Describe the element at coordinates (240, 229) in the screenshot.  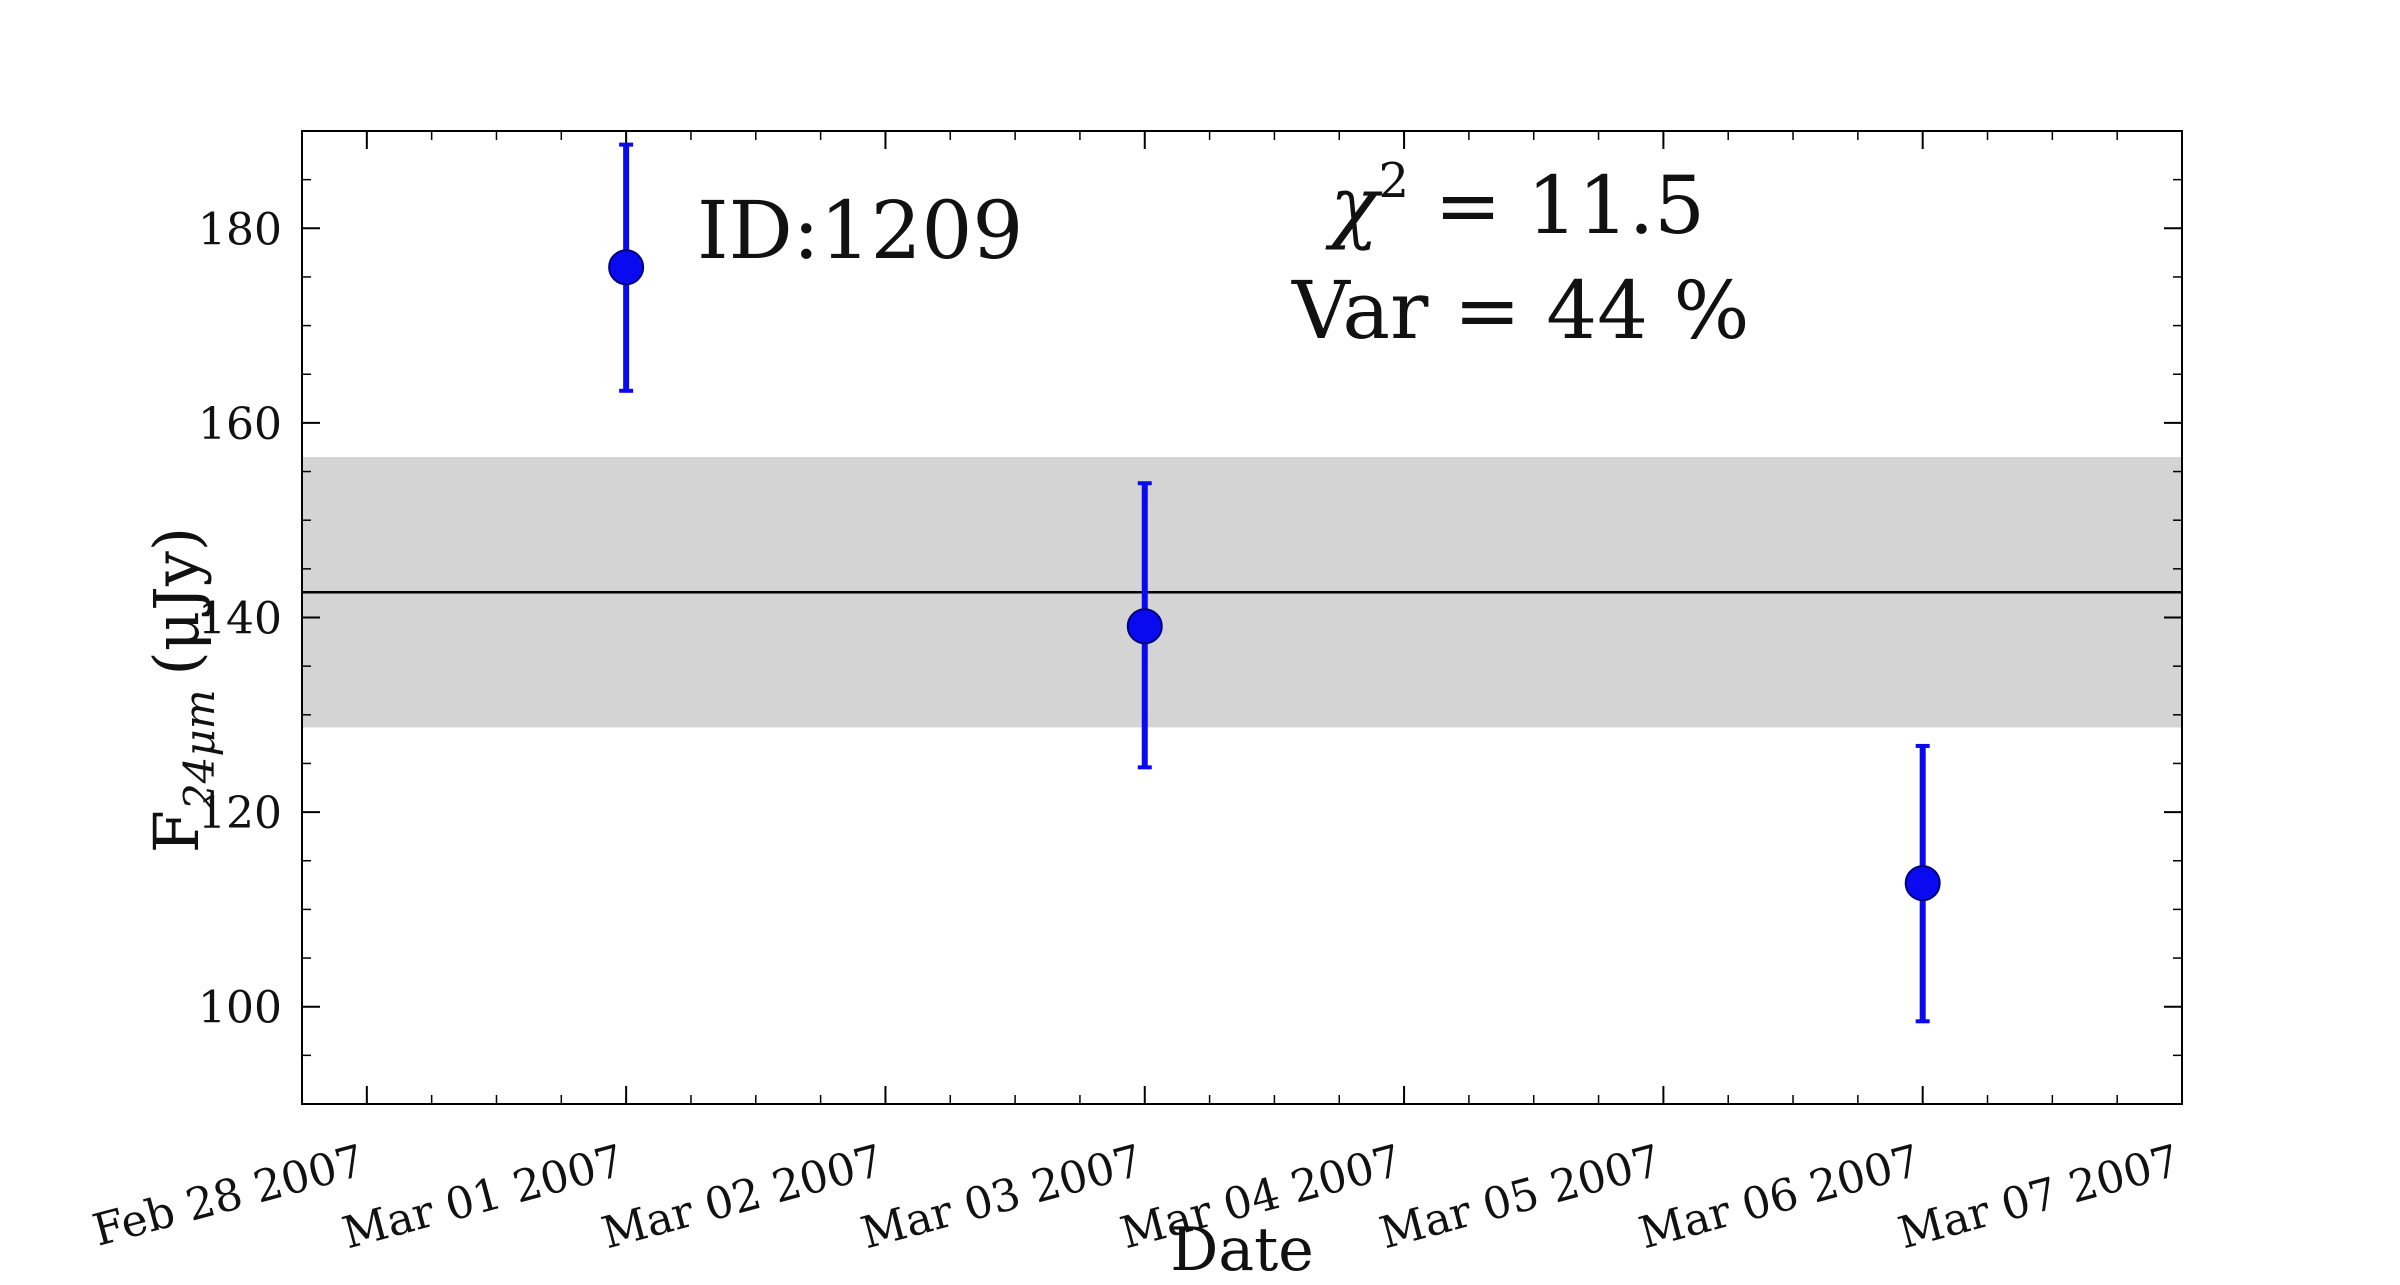
I see `y-tick-label: 180` at that location.